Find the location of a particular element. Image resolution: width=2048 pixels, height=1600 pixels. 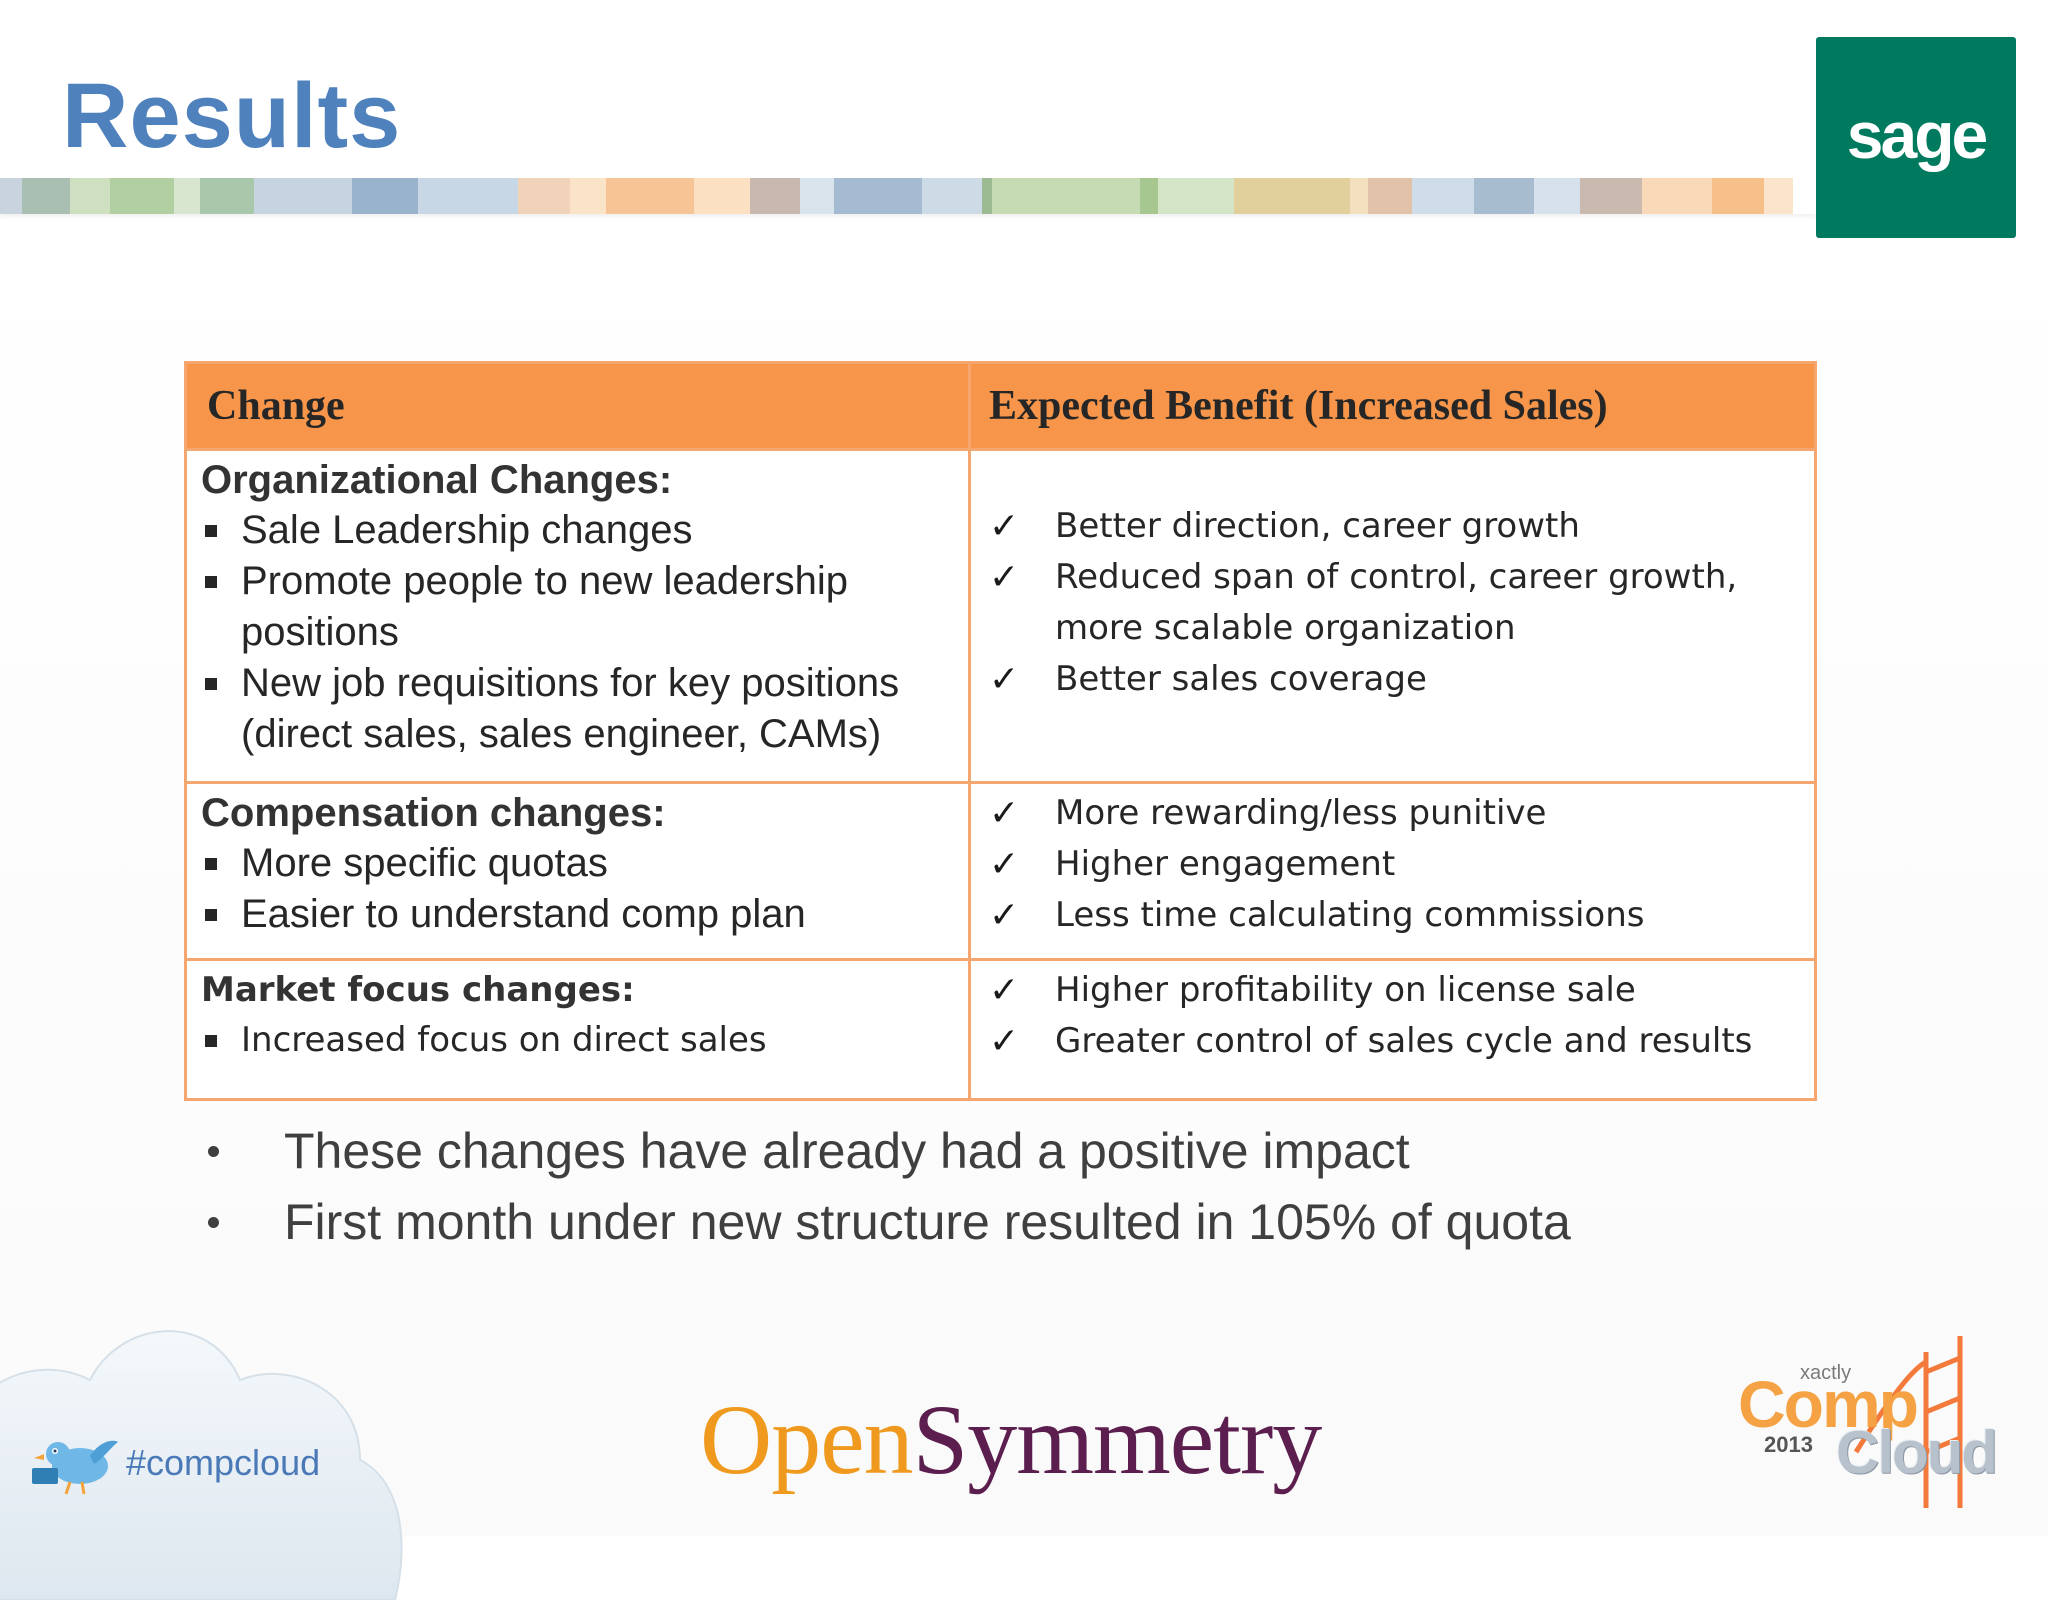

list-item-text: Higher profitability on license sale is located at coordinates (1345, 990).